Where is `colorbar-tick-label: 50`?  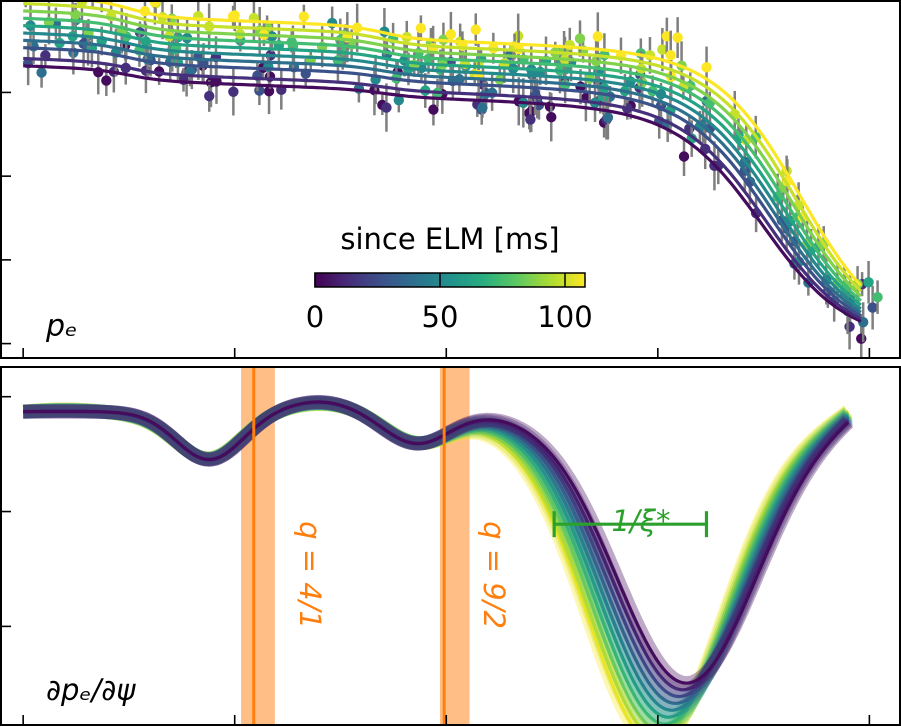 colorbar-tick-label: 50 is located at coordinates (440, 317).